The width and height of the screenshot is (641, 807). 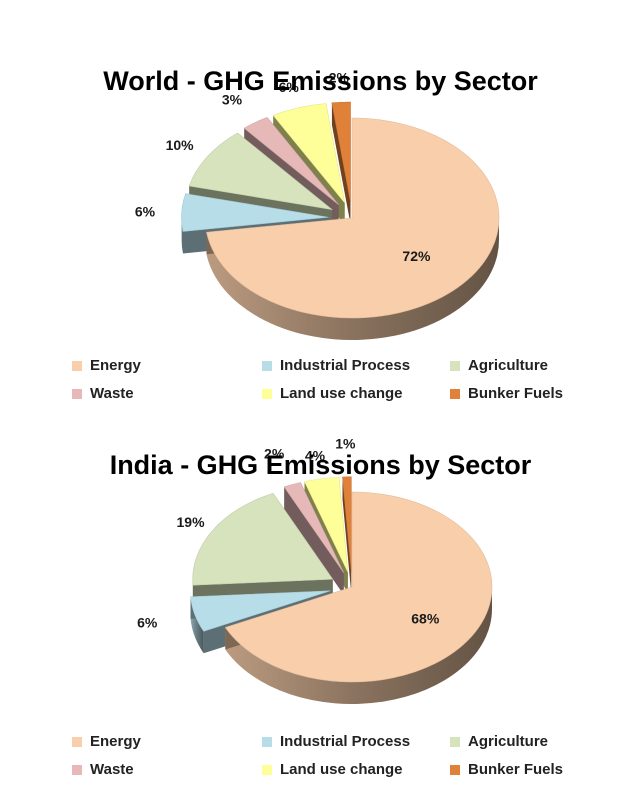 What do you see at coordinates (180, 145) in the screenshot?
I see `world-data-label: 10%` at bounding box center [180, 145].